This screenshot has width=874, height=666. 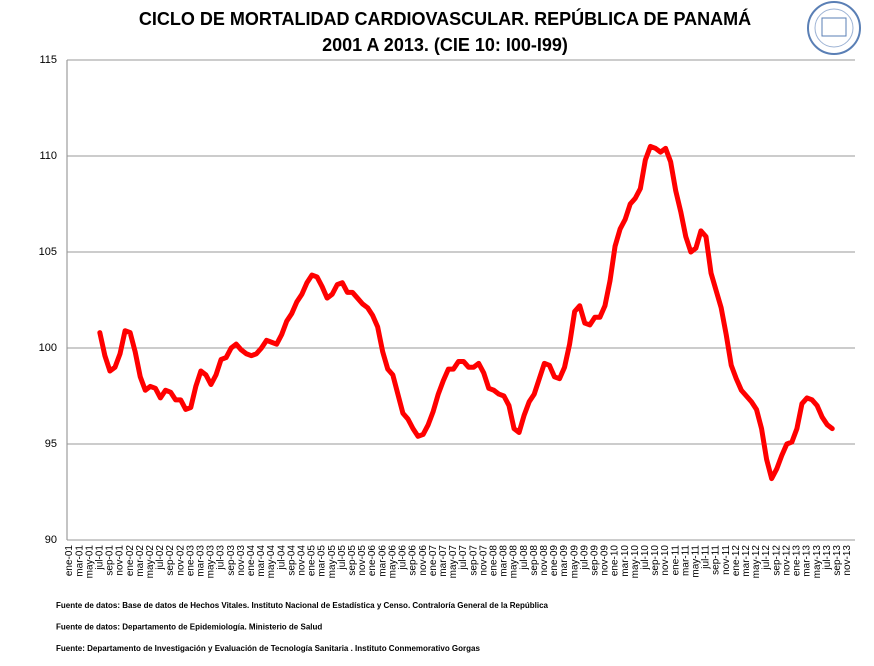 I want to click on x-tick-label: ene-12, so click(x=736, y=561).